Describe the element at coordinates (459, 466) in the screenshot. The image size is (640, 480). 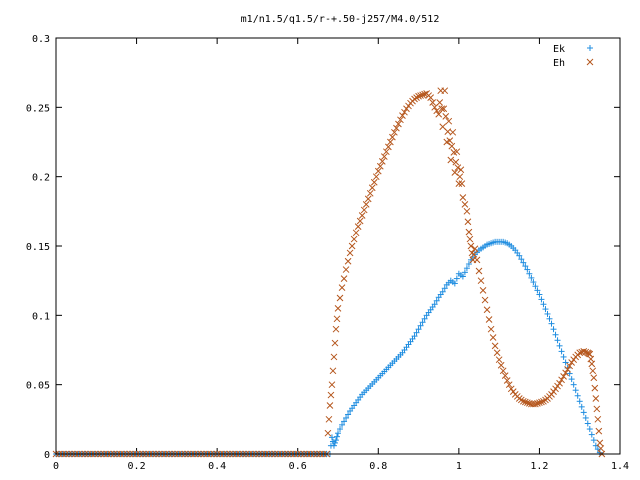
I see `x-tick-label: 1` at that location.